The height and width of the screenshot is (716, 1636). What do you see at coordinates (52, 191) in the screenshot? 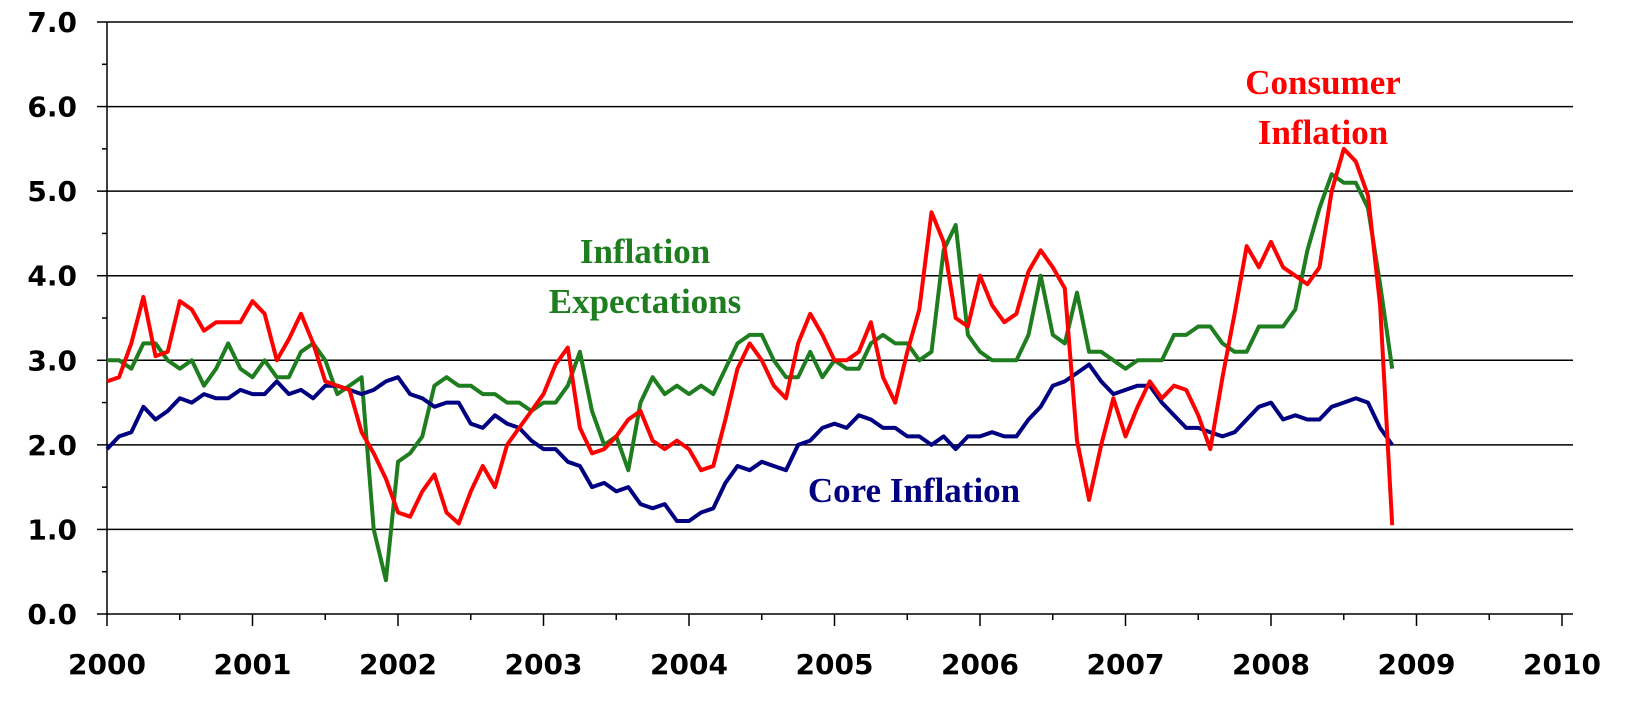
I see `y-tick-label: 5.0` at bounding box center [52, 191].